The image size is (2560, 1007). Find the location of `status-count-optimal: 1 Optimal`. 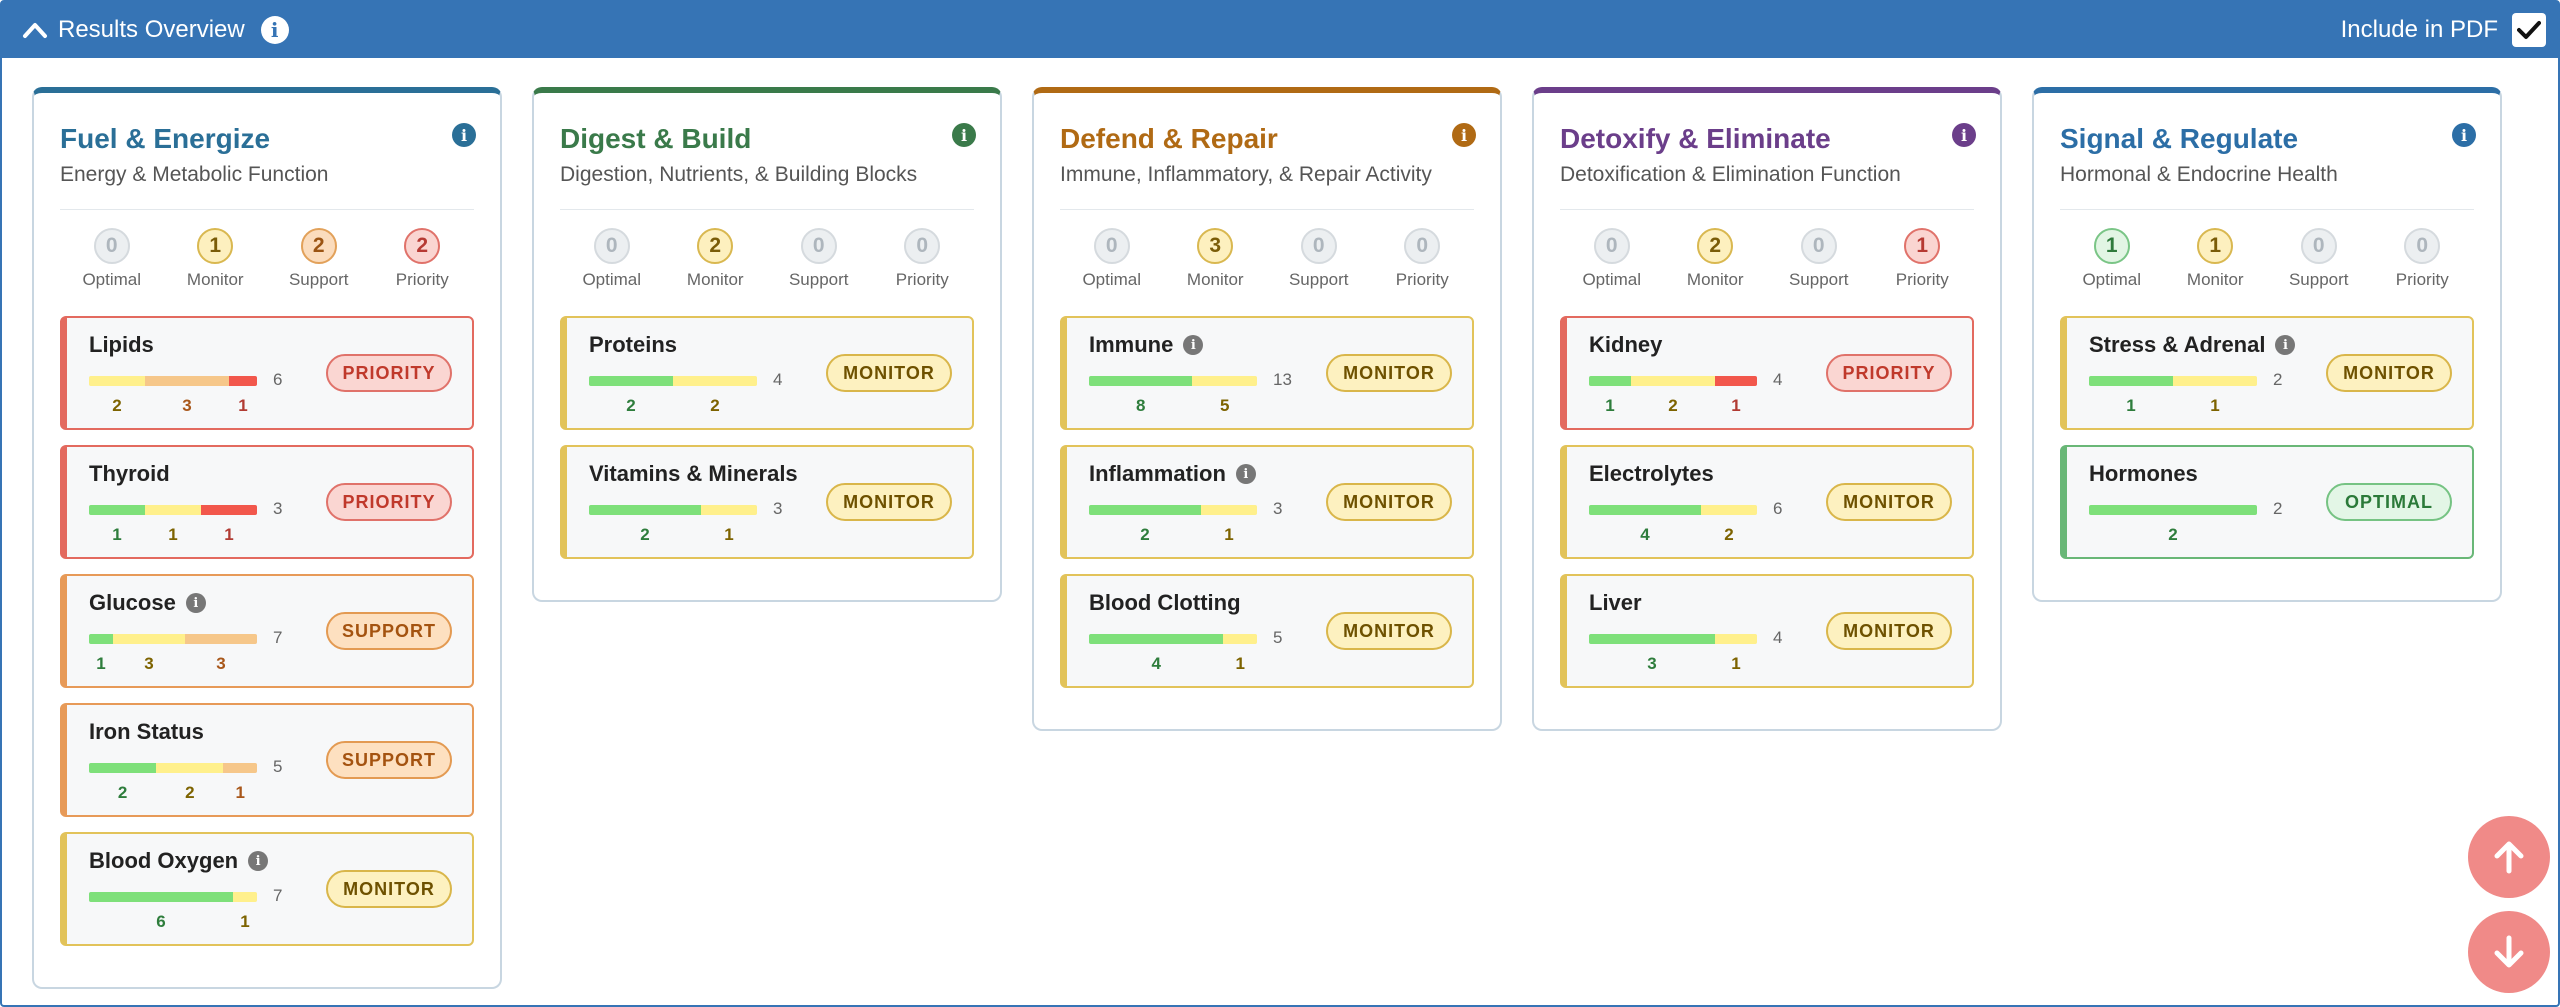

status-count-optimal: 1 Optimal is located at coordinates (2112, 259).